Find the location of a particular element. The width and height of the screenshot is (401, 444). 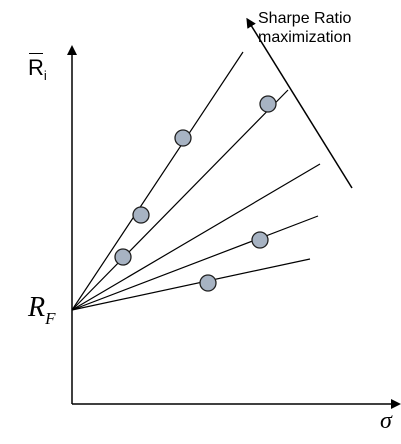

sharpe-ratio-annotation: Sharpe Ratio maximization is located at coordinates (304, 28).